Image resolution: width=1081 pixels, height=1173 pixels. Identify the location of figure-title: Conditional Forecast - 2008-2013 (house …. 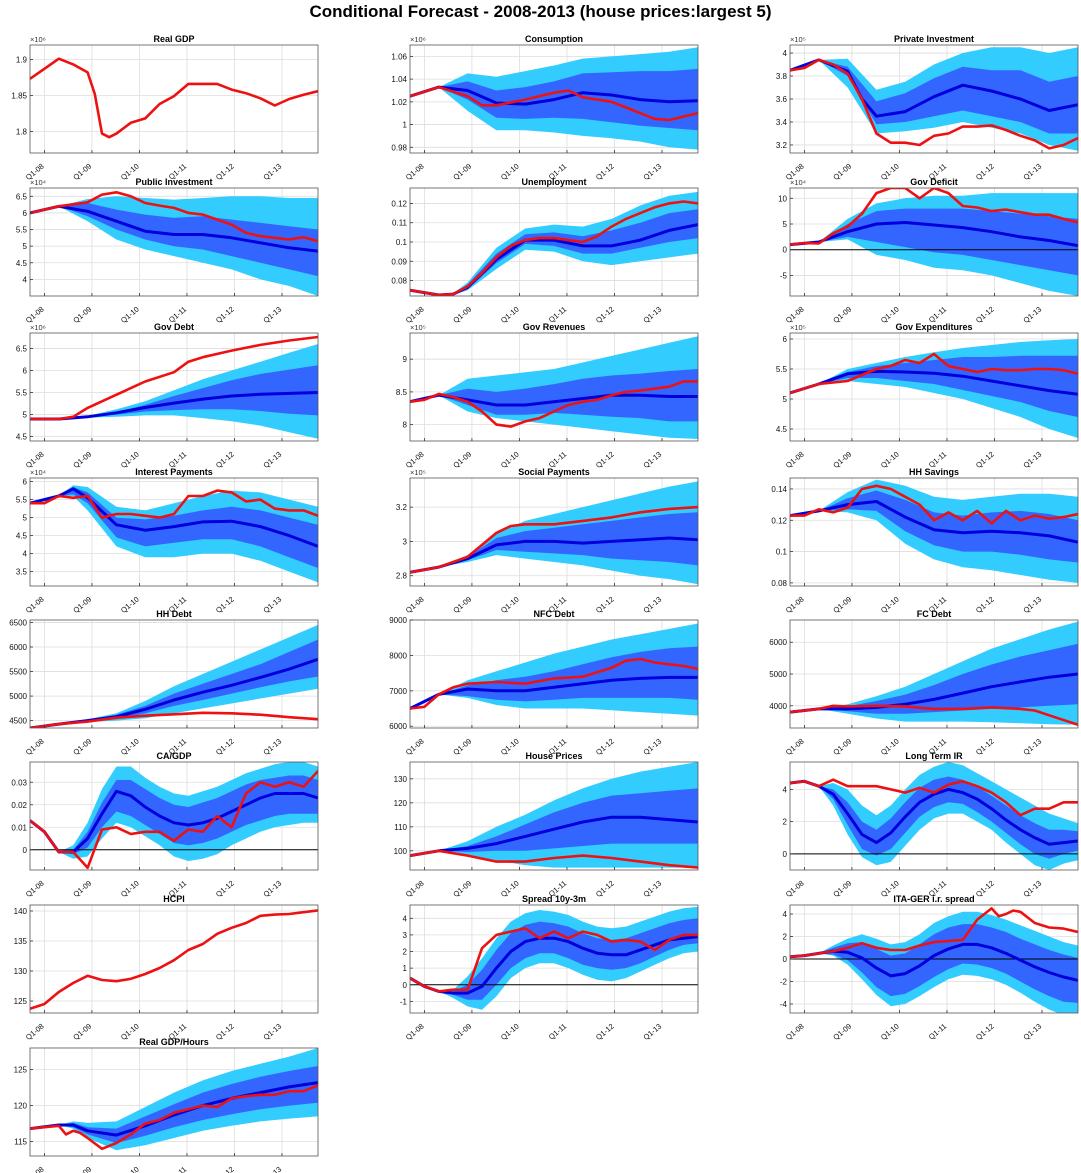
(540, 11).